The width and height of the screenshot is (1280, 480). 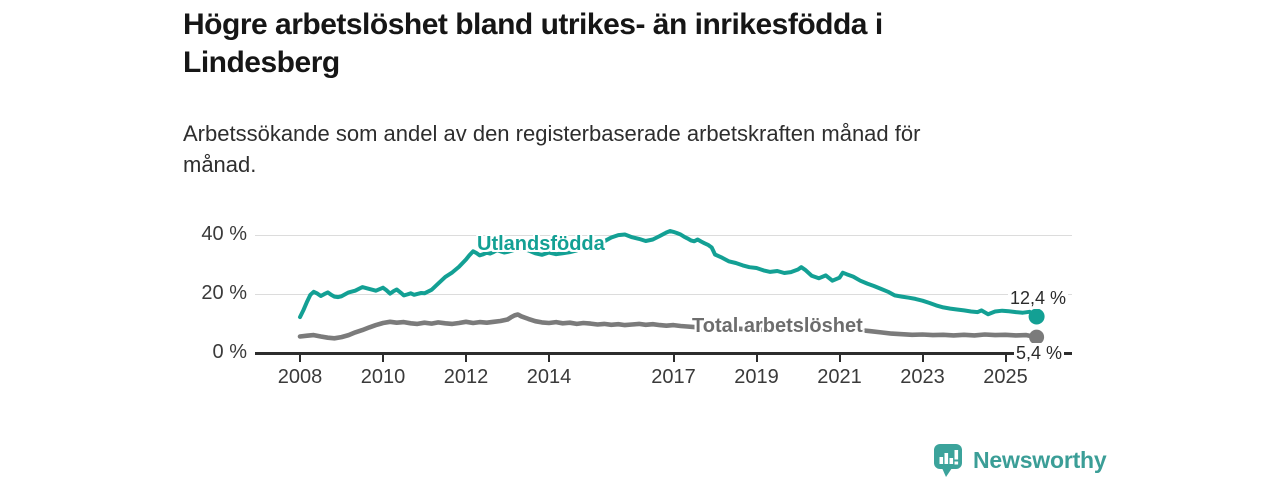 What do you see at coordinates (663, 353) in the screenshot?
I see `x-axis-line` at bounding box center [663, 353].